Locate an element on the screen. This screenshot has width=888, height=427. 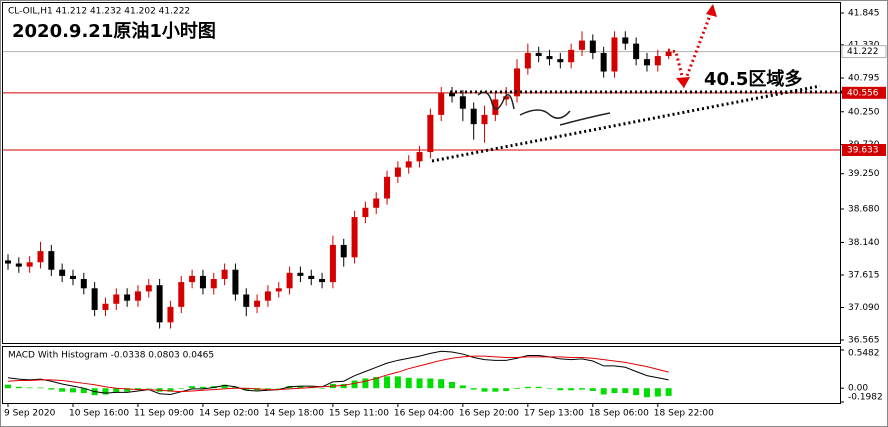
price-box is located at coordinates (864, 52).